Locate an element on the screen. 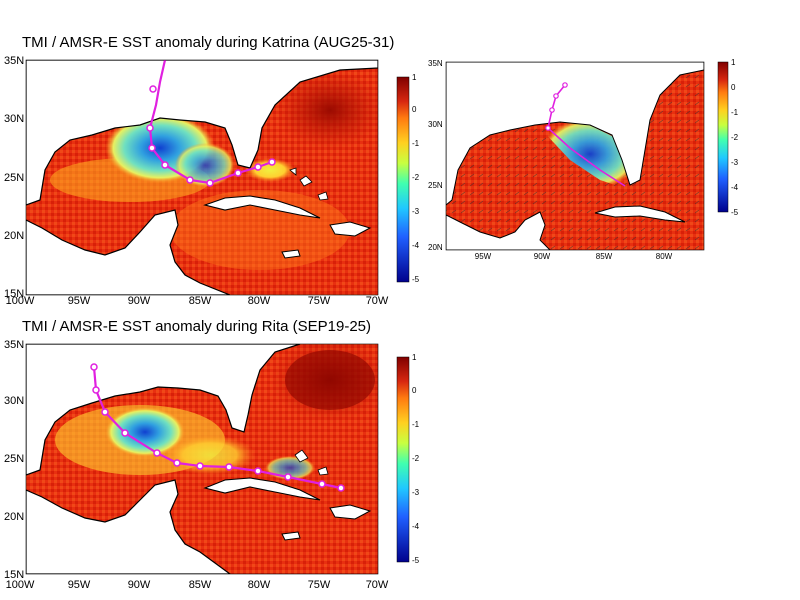 This screenshot has height=600, width=800. north-america-land is located at coordinates (202, 133).